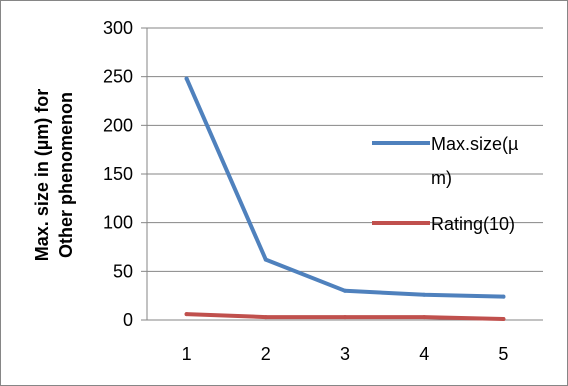 The image size is (568, 386). I want to click on x-tick-label-1: 1, so click(187, 354).